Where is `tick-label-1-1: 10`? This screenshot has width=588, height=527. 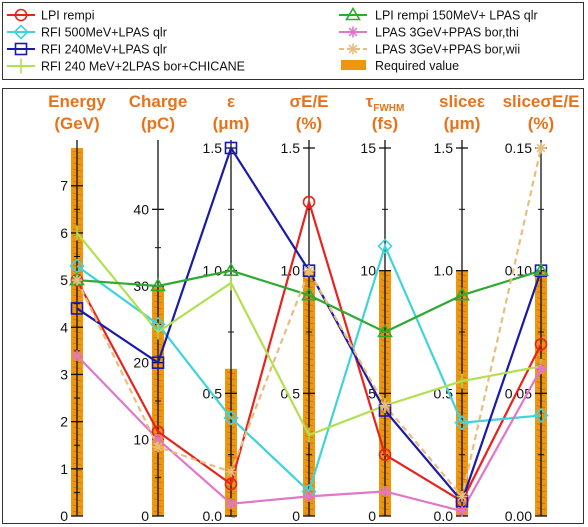
tick-label-1-1: 10 is located at coordinates (141, 439).